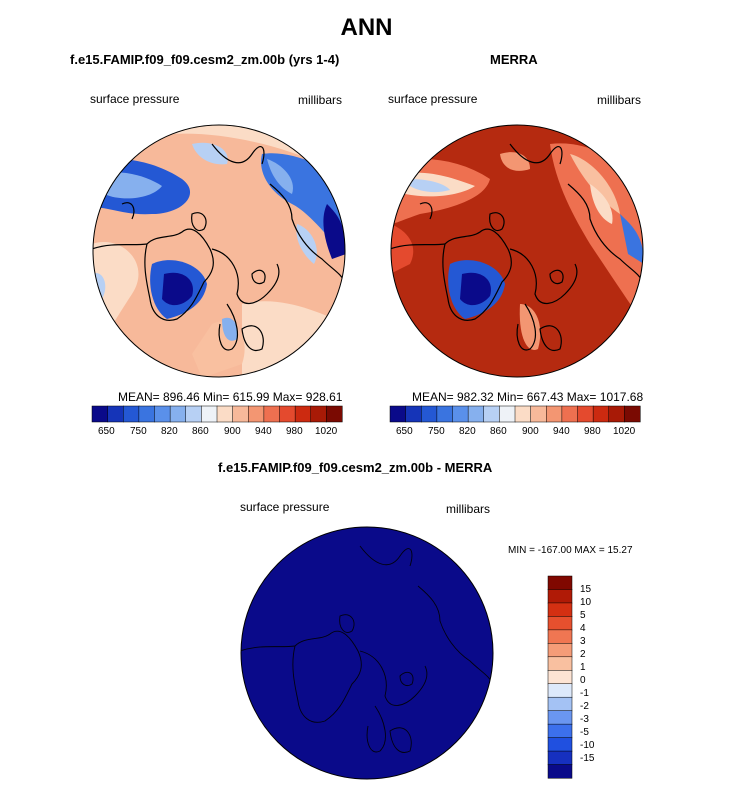 The height and width of the screenshot is (788, 733). What do you see at coordinates (592, 431) in the screenshot?
I see `obs-colorbar-tick-label: 980` at bounding box center [592, 431].